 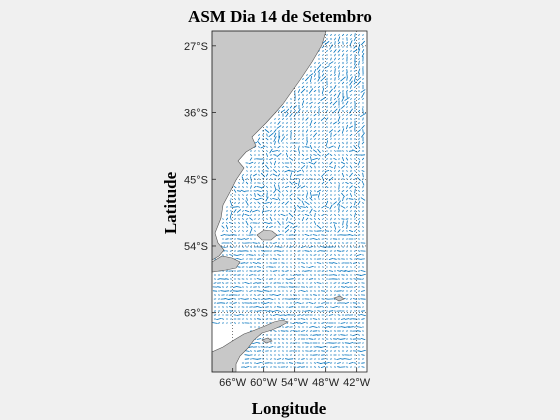 What do you see at coordinates (233, 383) in the screenshot?
I see `lon-tick-label: 66°W` at bounding box center [233, 383].